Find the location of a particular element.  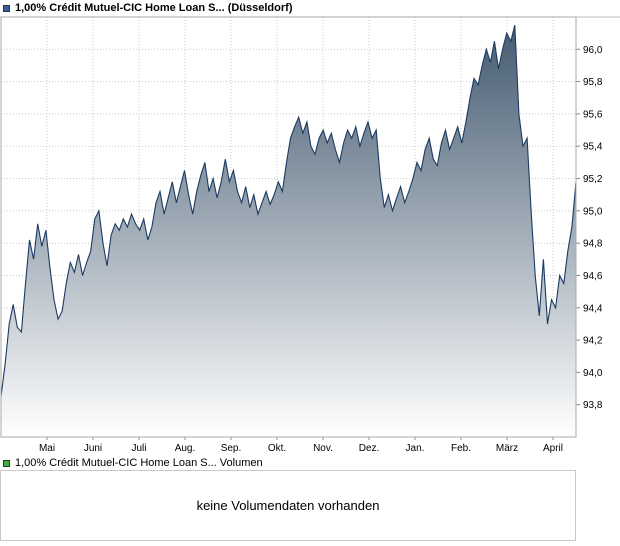

svg-text: März is located at coordinates (507, 448).